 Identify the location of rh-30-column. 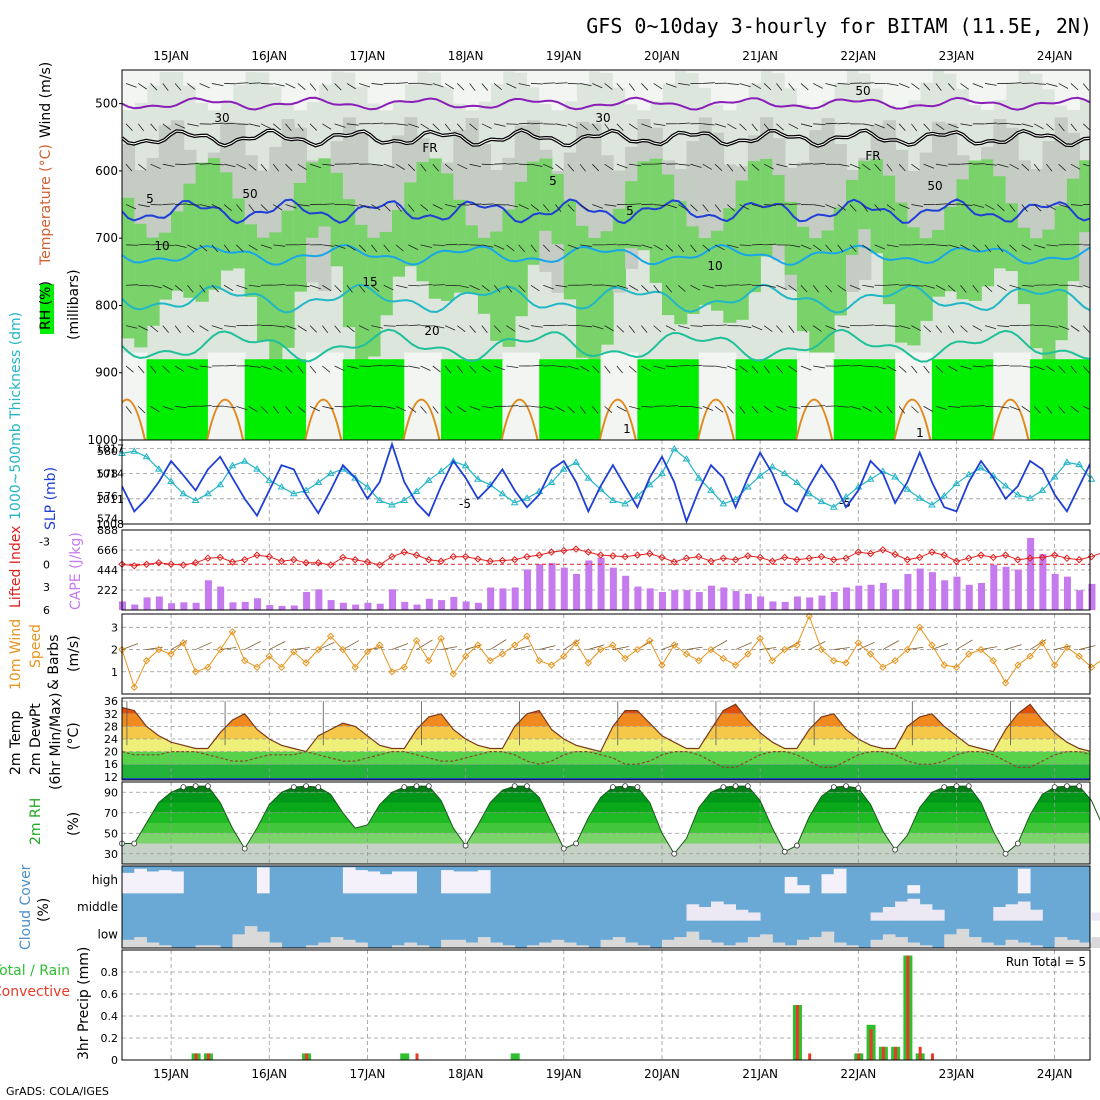
(816, 396).